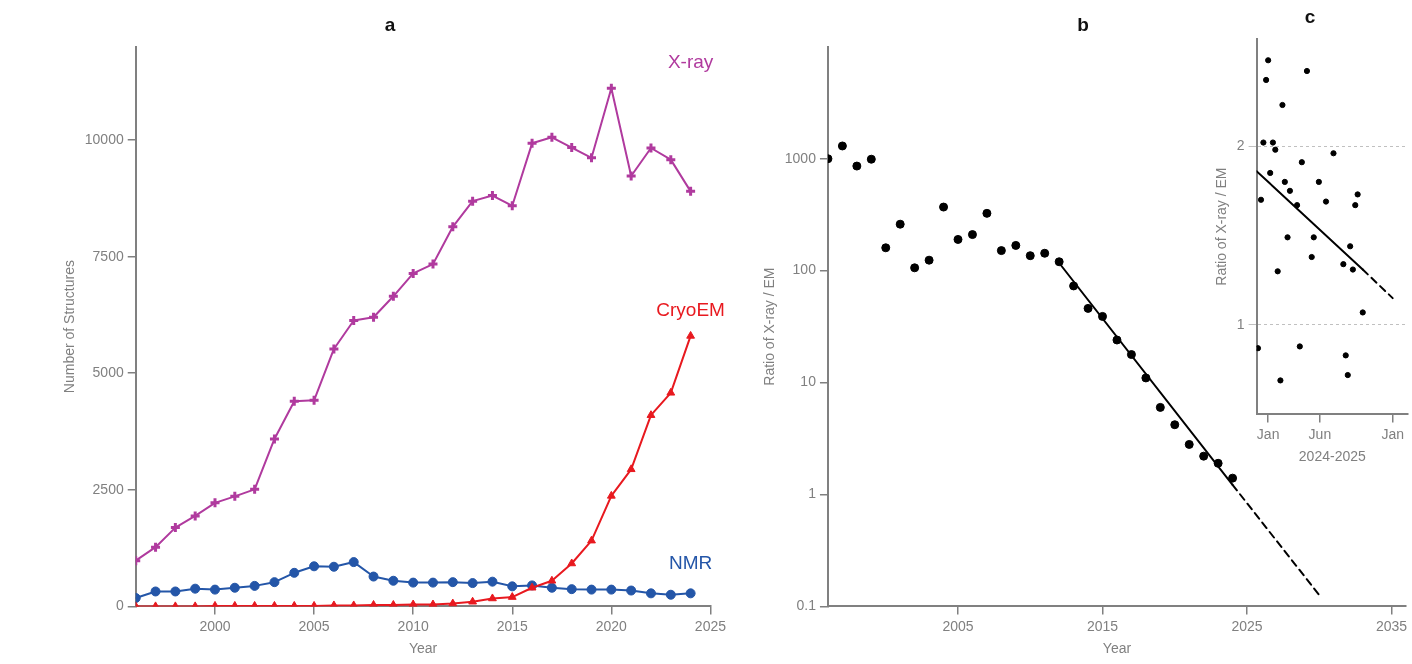 The height and width of the screenshot is (664, 1412). What do you see at coordinates (1332, 456) in the screenshot?
I see `x-axis-title: 2024-2025` at bounding box center [1332, 456].